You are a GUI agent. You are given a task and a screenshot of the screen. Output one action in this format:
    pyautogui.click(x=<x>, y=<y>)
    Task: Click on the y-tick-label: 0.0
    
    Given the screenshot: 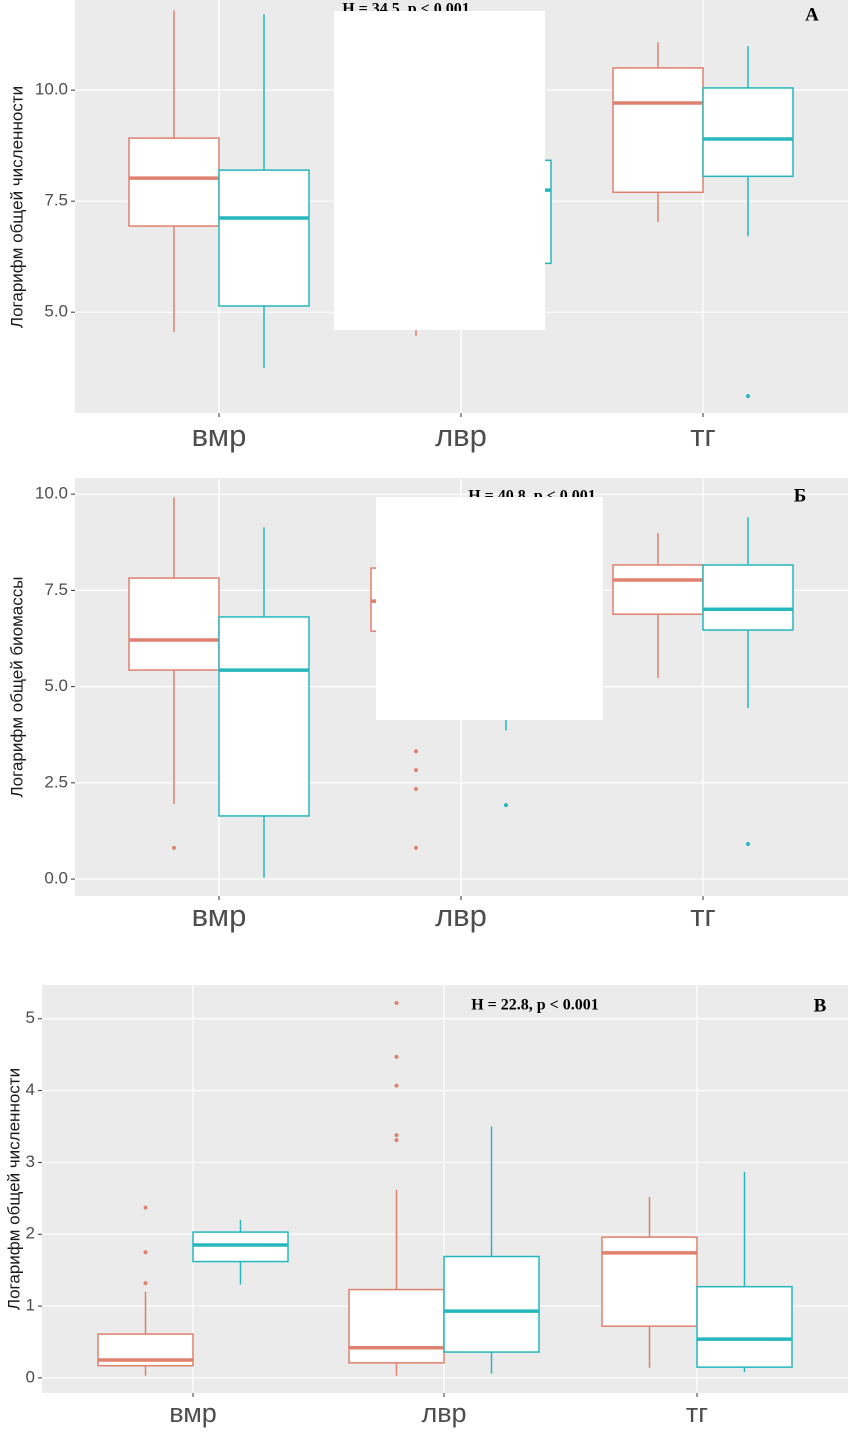 What is the action you would take?
    pyautogui.click(x=56, y=878)
    